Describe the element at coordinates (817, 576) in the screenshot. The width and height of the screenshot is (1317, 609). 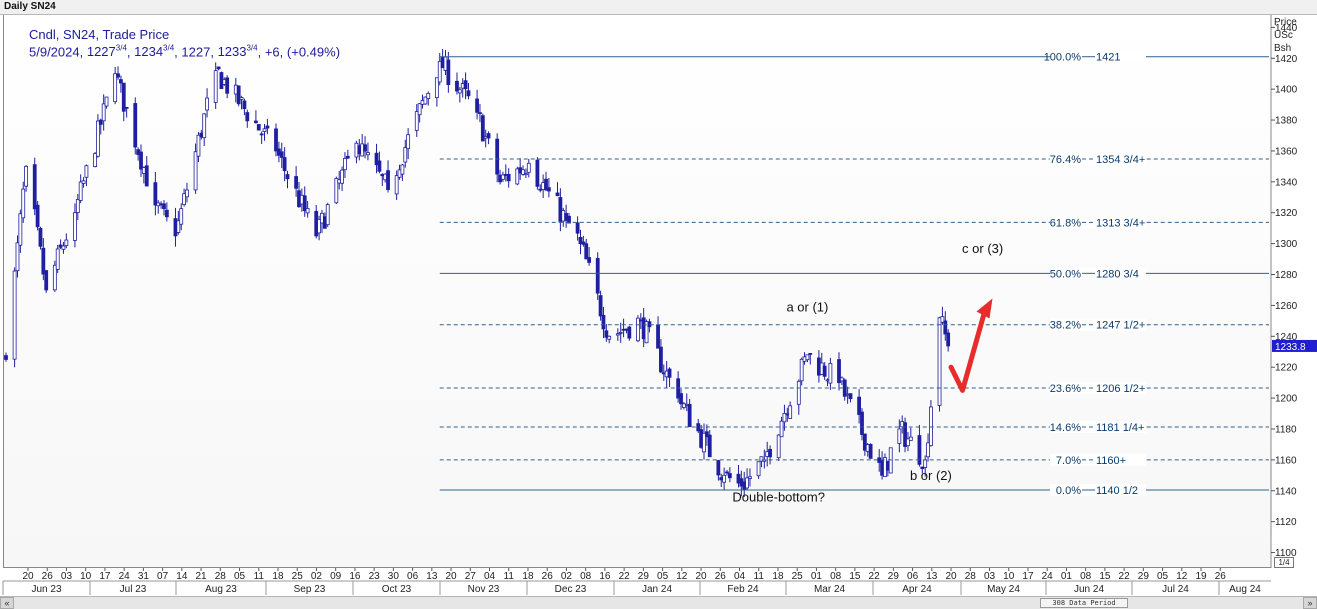
I see `x-tick-label: 01` at that location.